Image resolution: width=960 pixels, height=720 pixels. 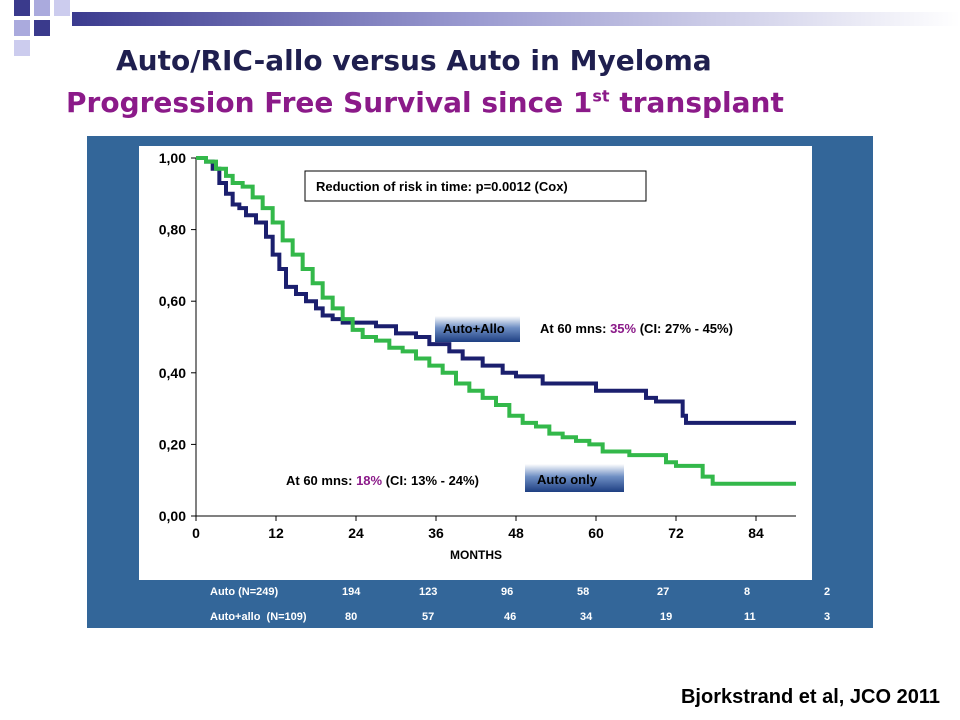 I want to click on risk-cell: 11, so click(x=750, y=617).